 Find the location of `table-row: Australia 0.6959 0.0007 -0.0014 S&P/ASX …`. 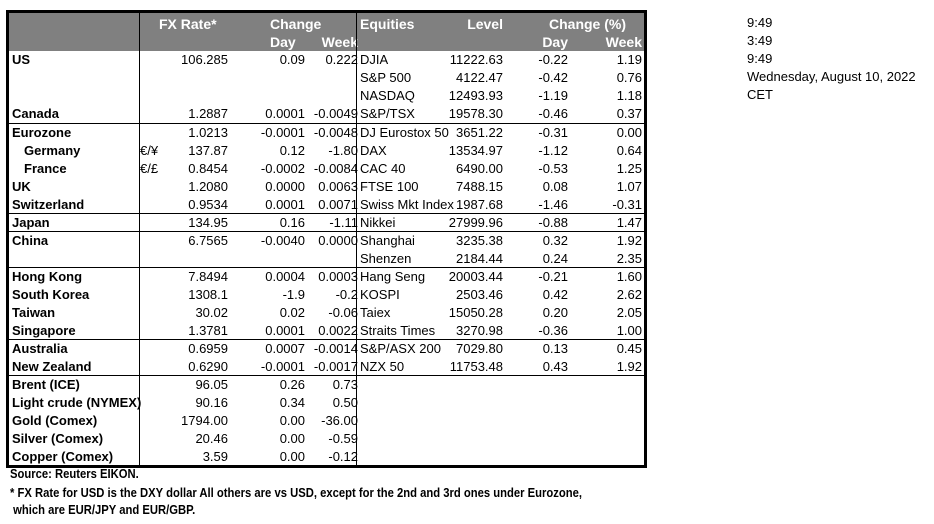

table-row: Australia 0.6959 0.0007 -0.0014 S&P/ASX … is located at coordinates (326, 349).